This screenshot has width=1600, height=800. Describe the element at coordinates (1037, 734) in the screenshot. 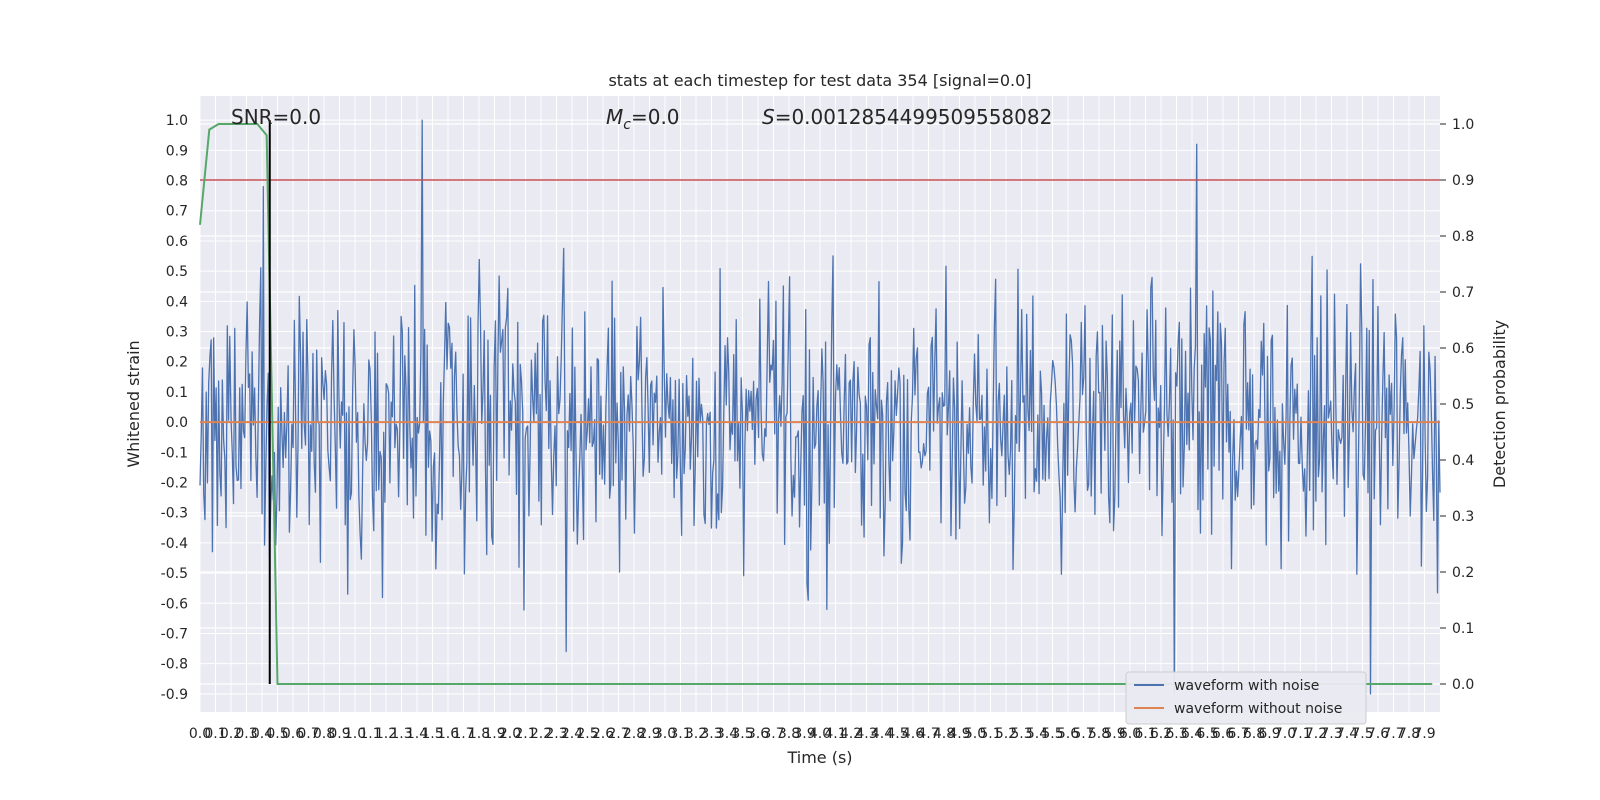

I see `x-tick-label: 5.4` at that location.